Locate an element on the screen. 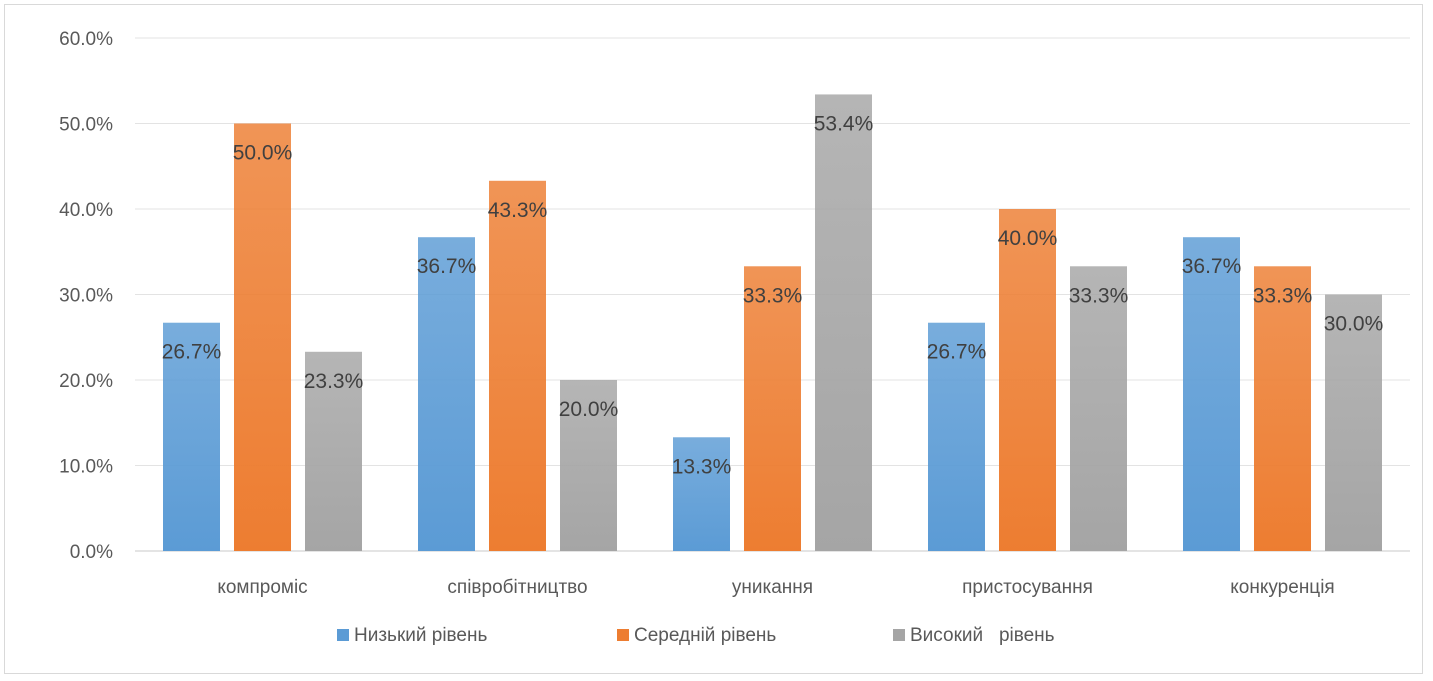 The image size is (1433, 681). x-tick-label: пристосування is located at coordinates (1027, 587).